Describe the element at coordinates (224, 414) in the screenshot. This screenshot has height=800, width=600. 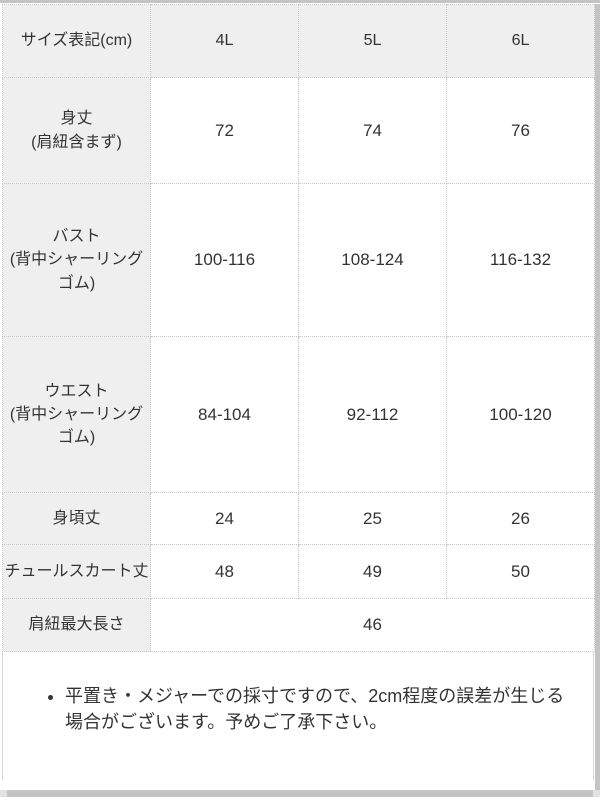
I see `value-cell: 84-104` at that location.